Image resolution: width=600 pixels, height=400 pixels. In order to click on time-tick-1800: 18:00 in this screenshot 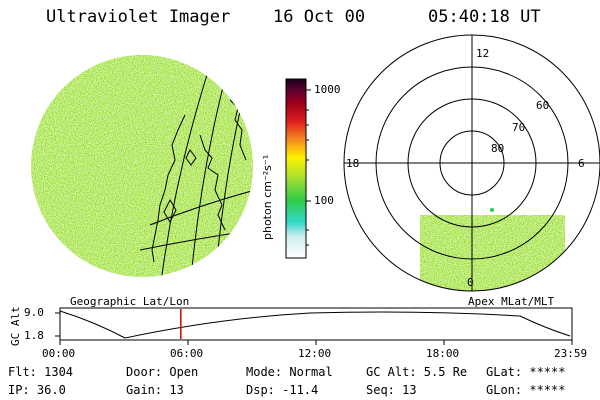, I will do `click(443, 353)`.